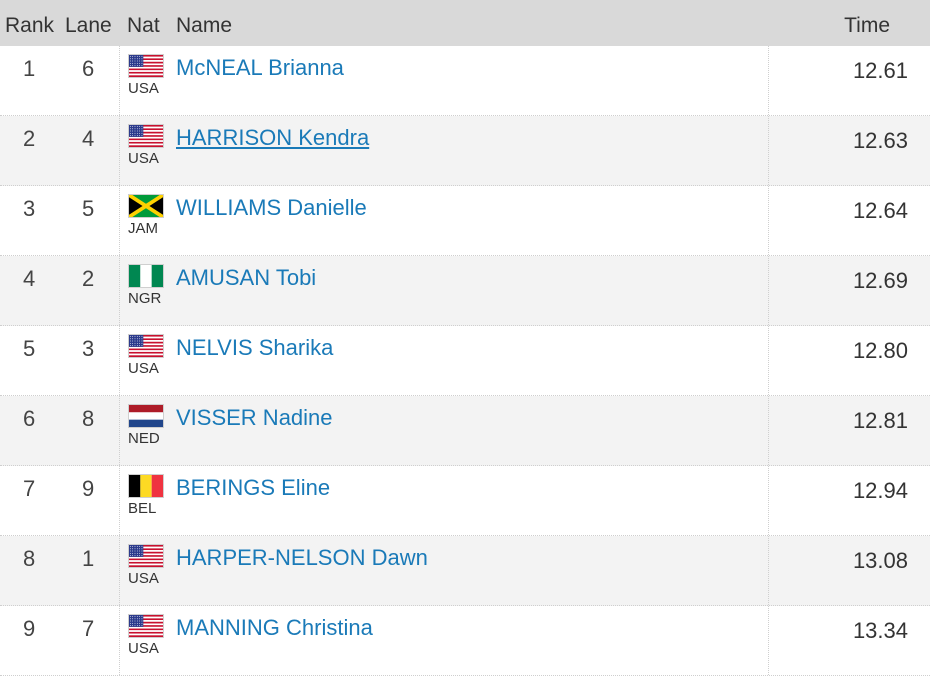 The width and height of the screenshot is (930, 676). Describe the element at coordinates (144, 438) in the screenshot. I see `nat-code: NED` at that location.